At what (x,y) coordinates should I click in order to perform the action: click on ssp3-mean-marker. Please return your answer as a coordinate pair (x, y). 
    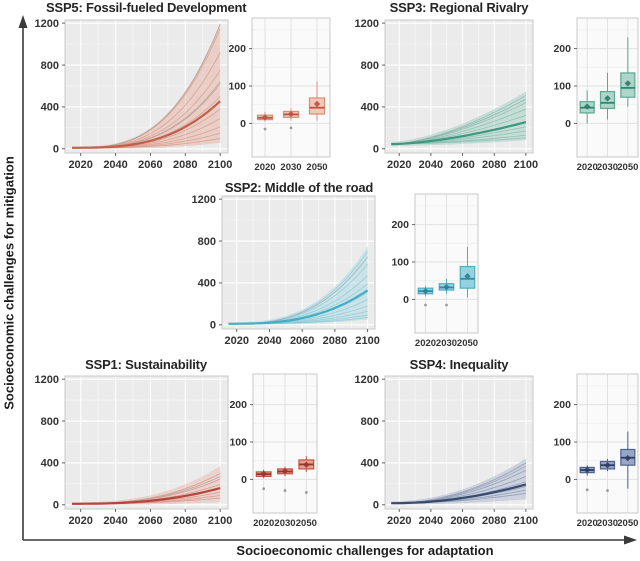
    Looking at the image, I should click on (607, 98).